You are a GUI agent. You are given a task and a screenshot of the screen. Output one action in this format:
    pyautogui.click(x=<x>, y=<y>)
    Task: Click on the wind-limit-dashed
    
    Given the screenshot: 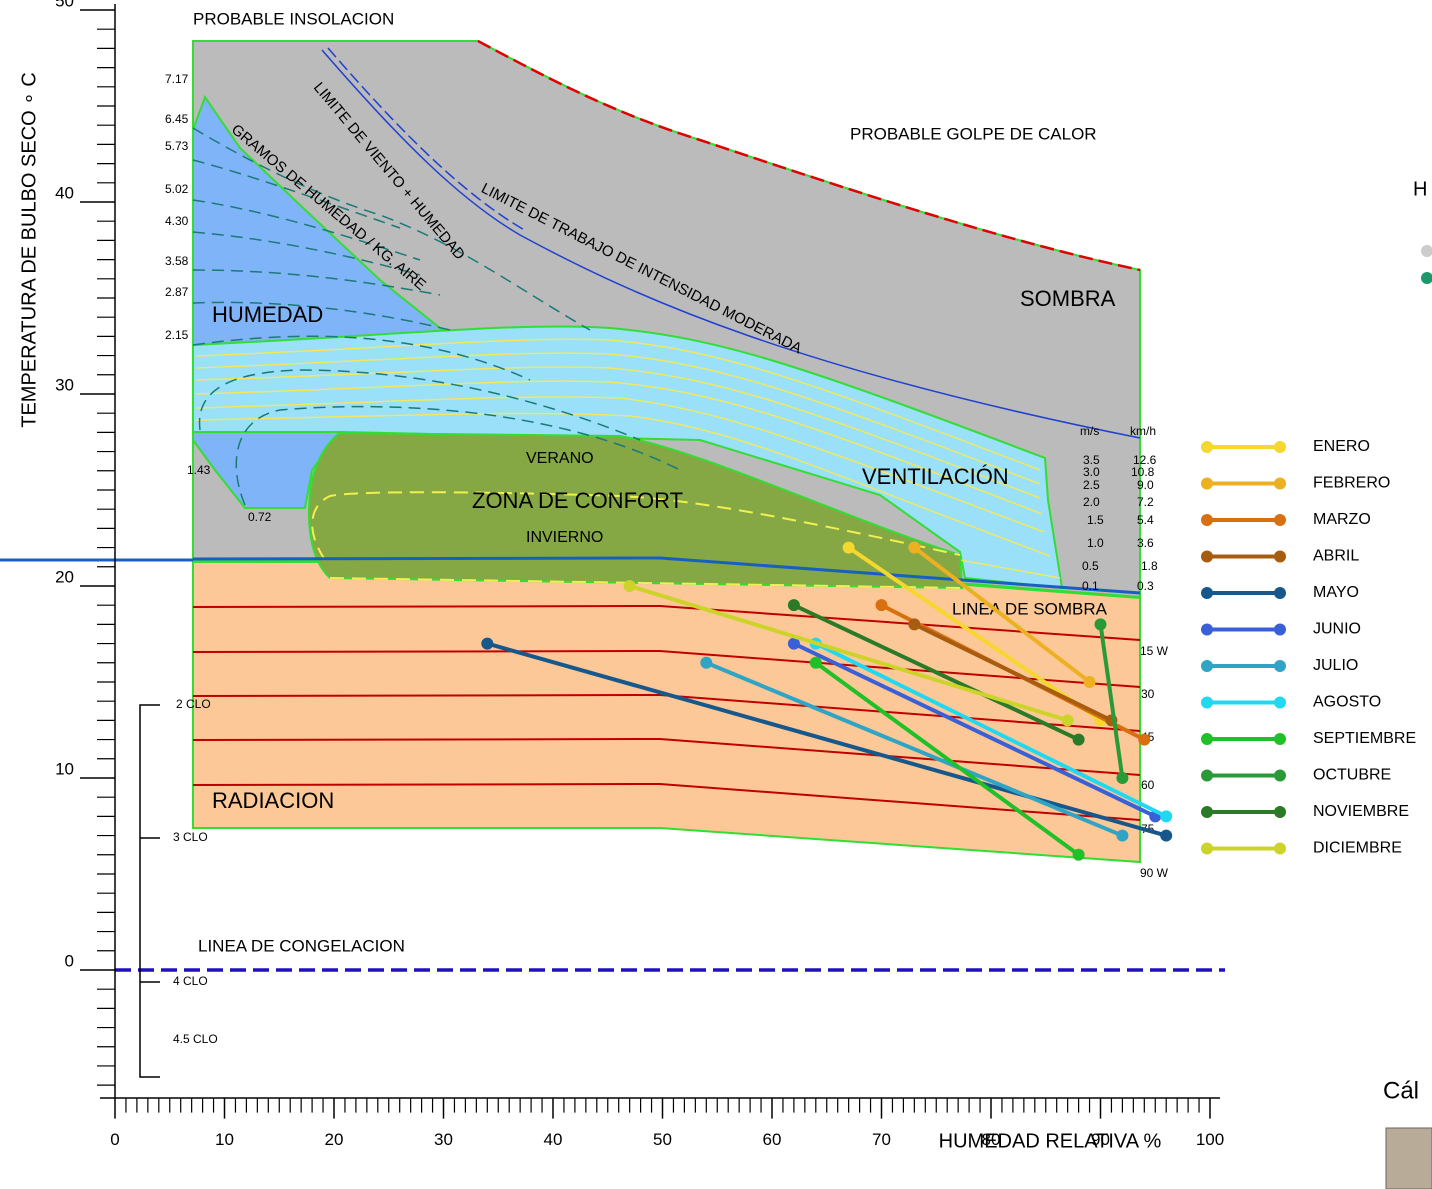 What is the action you would take?
    pyautogui.click(x=427, y=139)
    